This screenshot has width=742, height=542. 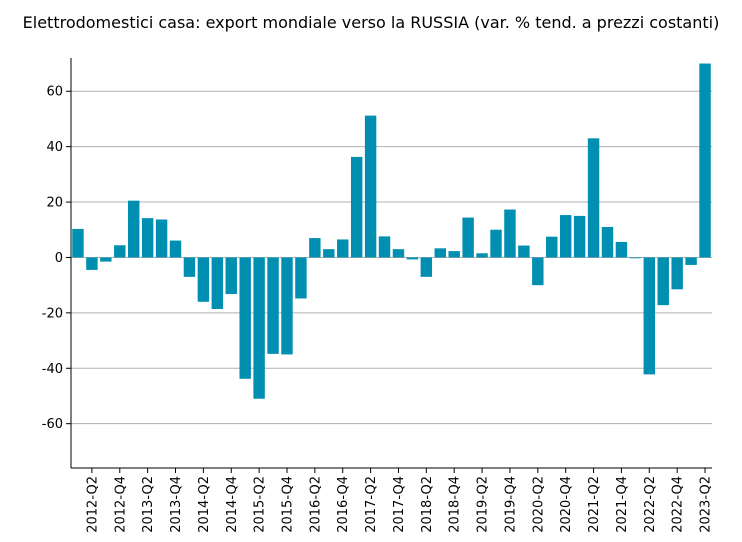 What do you see at coordinates (650, 504) in the screenshot?
I see `x-tick-label: 2022-Q2` at bounding box center [650, 504].